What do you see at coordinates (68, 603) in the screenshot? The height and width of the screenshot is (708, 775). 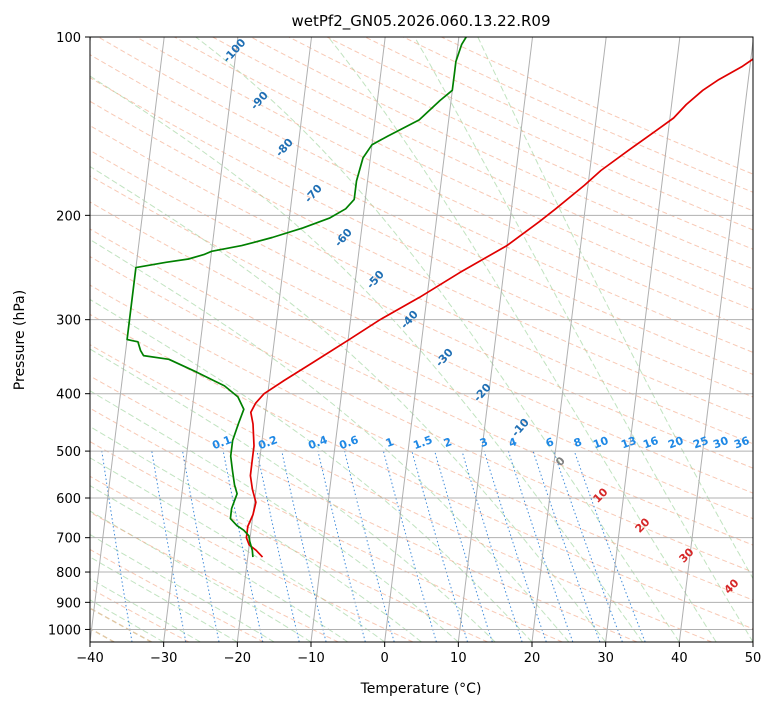 I see `y-tick-label: 900` at bounding box center [68, 603].